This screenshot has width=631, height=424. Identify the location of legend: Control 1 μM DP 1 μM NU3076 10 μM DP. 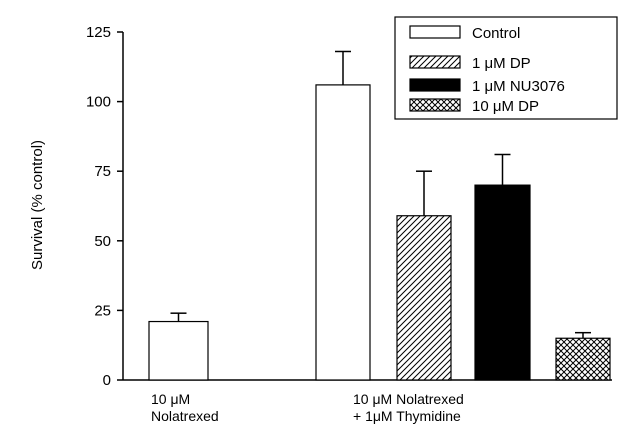
(506, 68).